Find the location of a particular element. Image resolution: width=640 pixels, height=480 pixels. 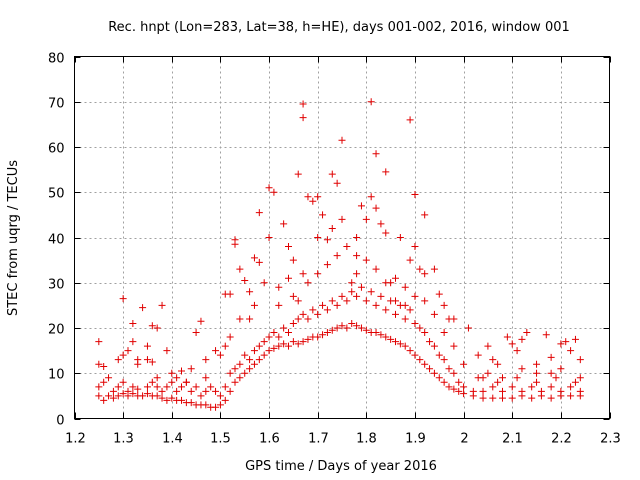

x-tick-label: 1.8 is located at coordinates (366, 439).